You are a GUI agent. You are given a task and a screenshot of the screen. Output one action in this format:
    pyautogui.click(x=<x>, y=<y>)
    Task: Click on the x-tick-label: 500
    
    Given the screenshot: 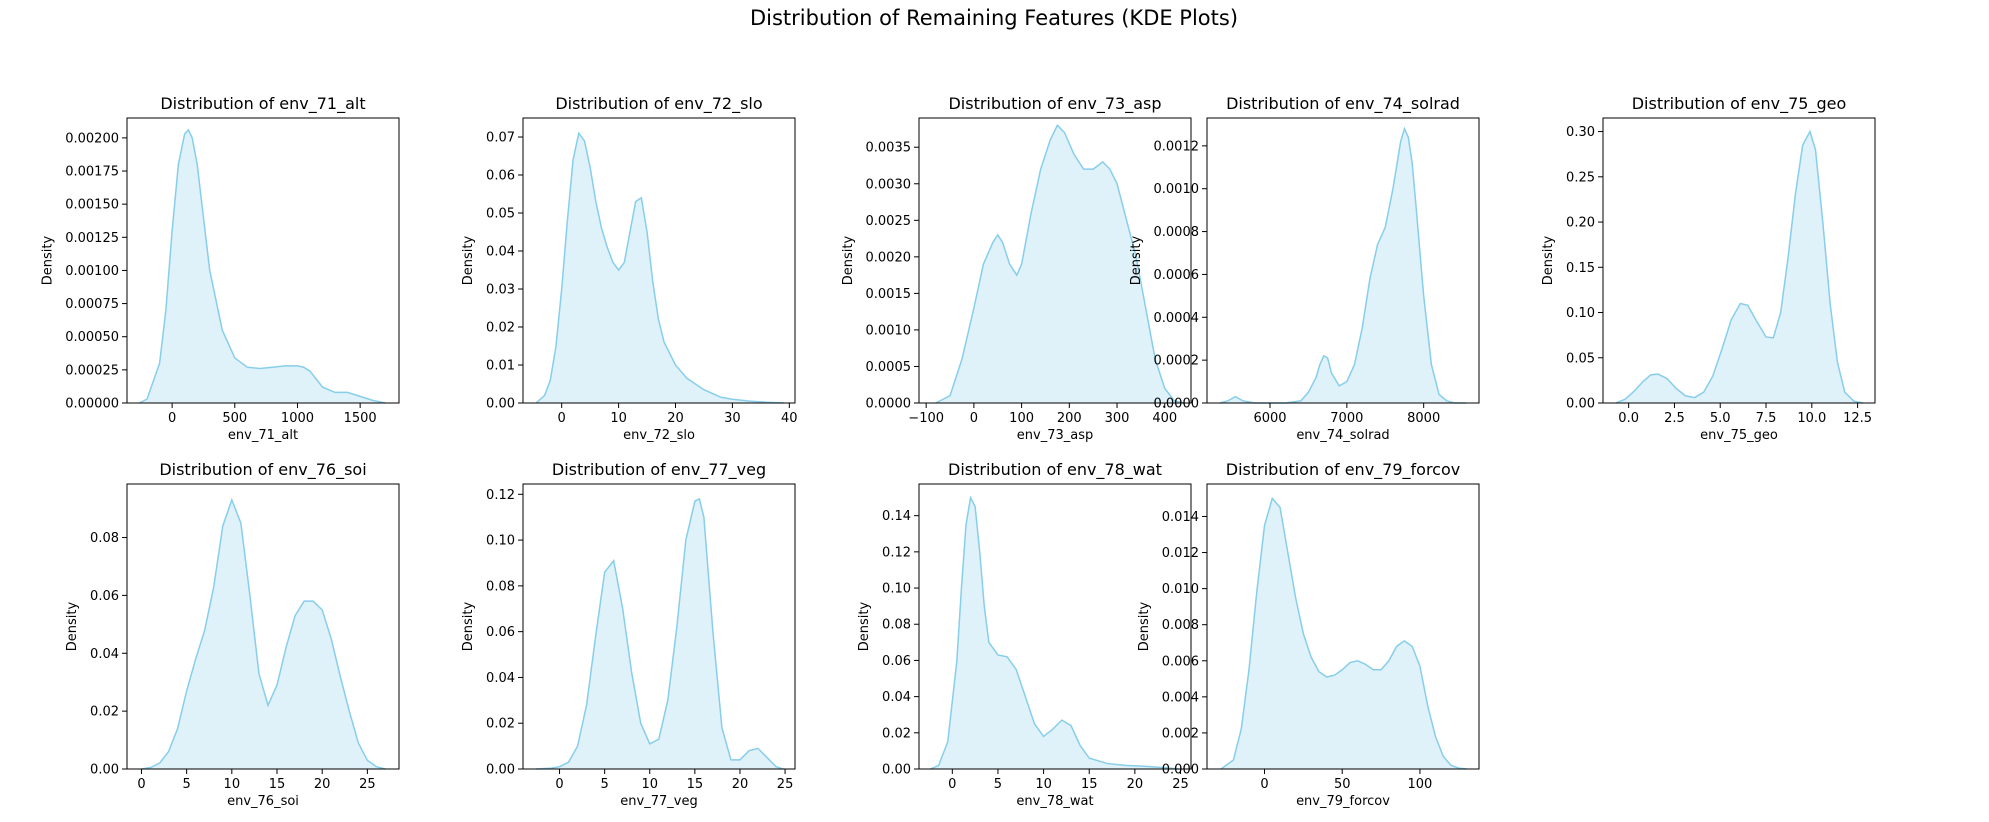 What is the action you would take?
    pyautogui.click(x=234, y=418)
    